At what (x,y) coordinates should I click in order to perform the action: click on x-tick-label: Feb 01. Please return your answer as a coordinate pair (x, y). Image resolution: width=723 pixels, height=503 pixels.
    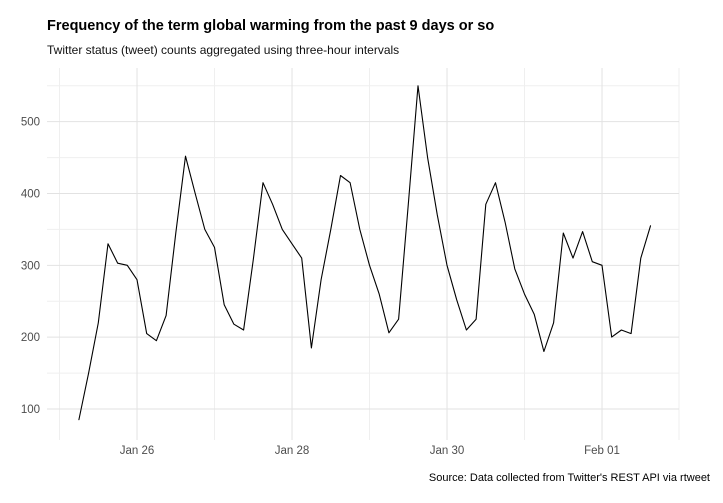
    Looking at the image, I should click on (602, 451).